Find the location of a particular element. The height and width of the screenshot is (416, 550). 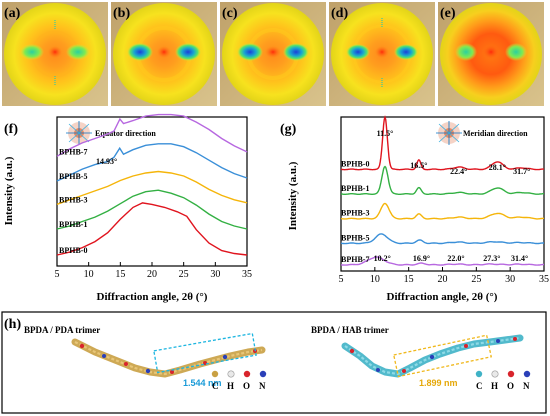

panel-label-d: (d) is located at coordinates (339, 13).